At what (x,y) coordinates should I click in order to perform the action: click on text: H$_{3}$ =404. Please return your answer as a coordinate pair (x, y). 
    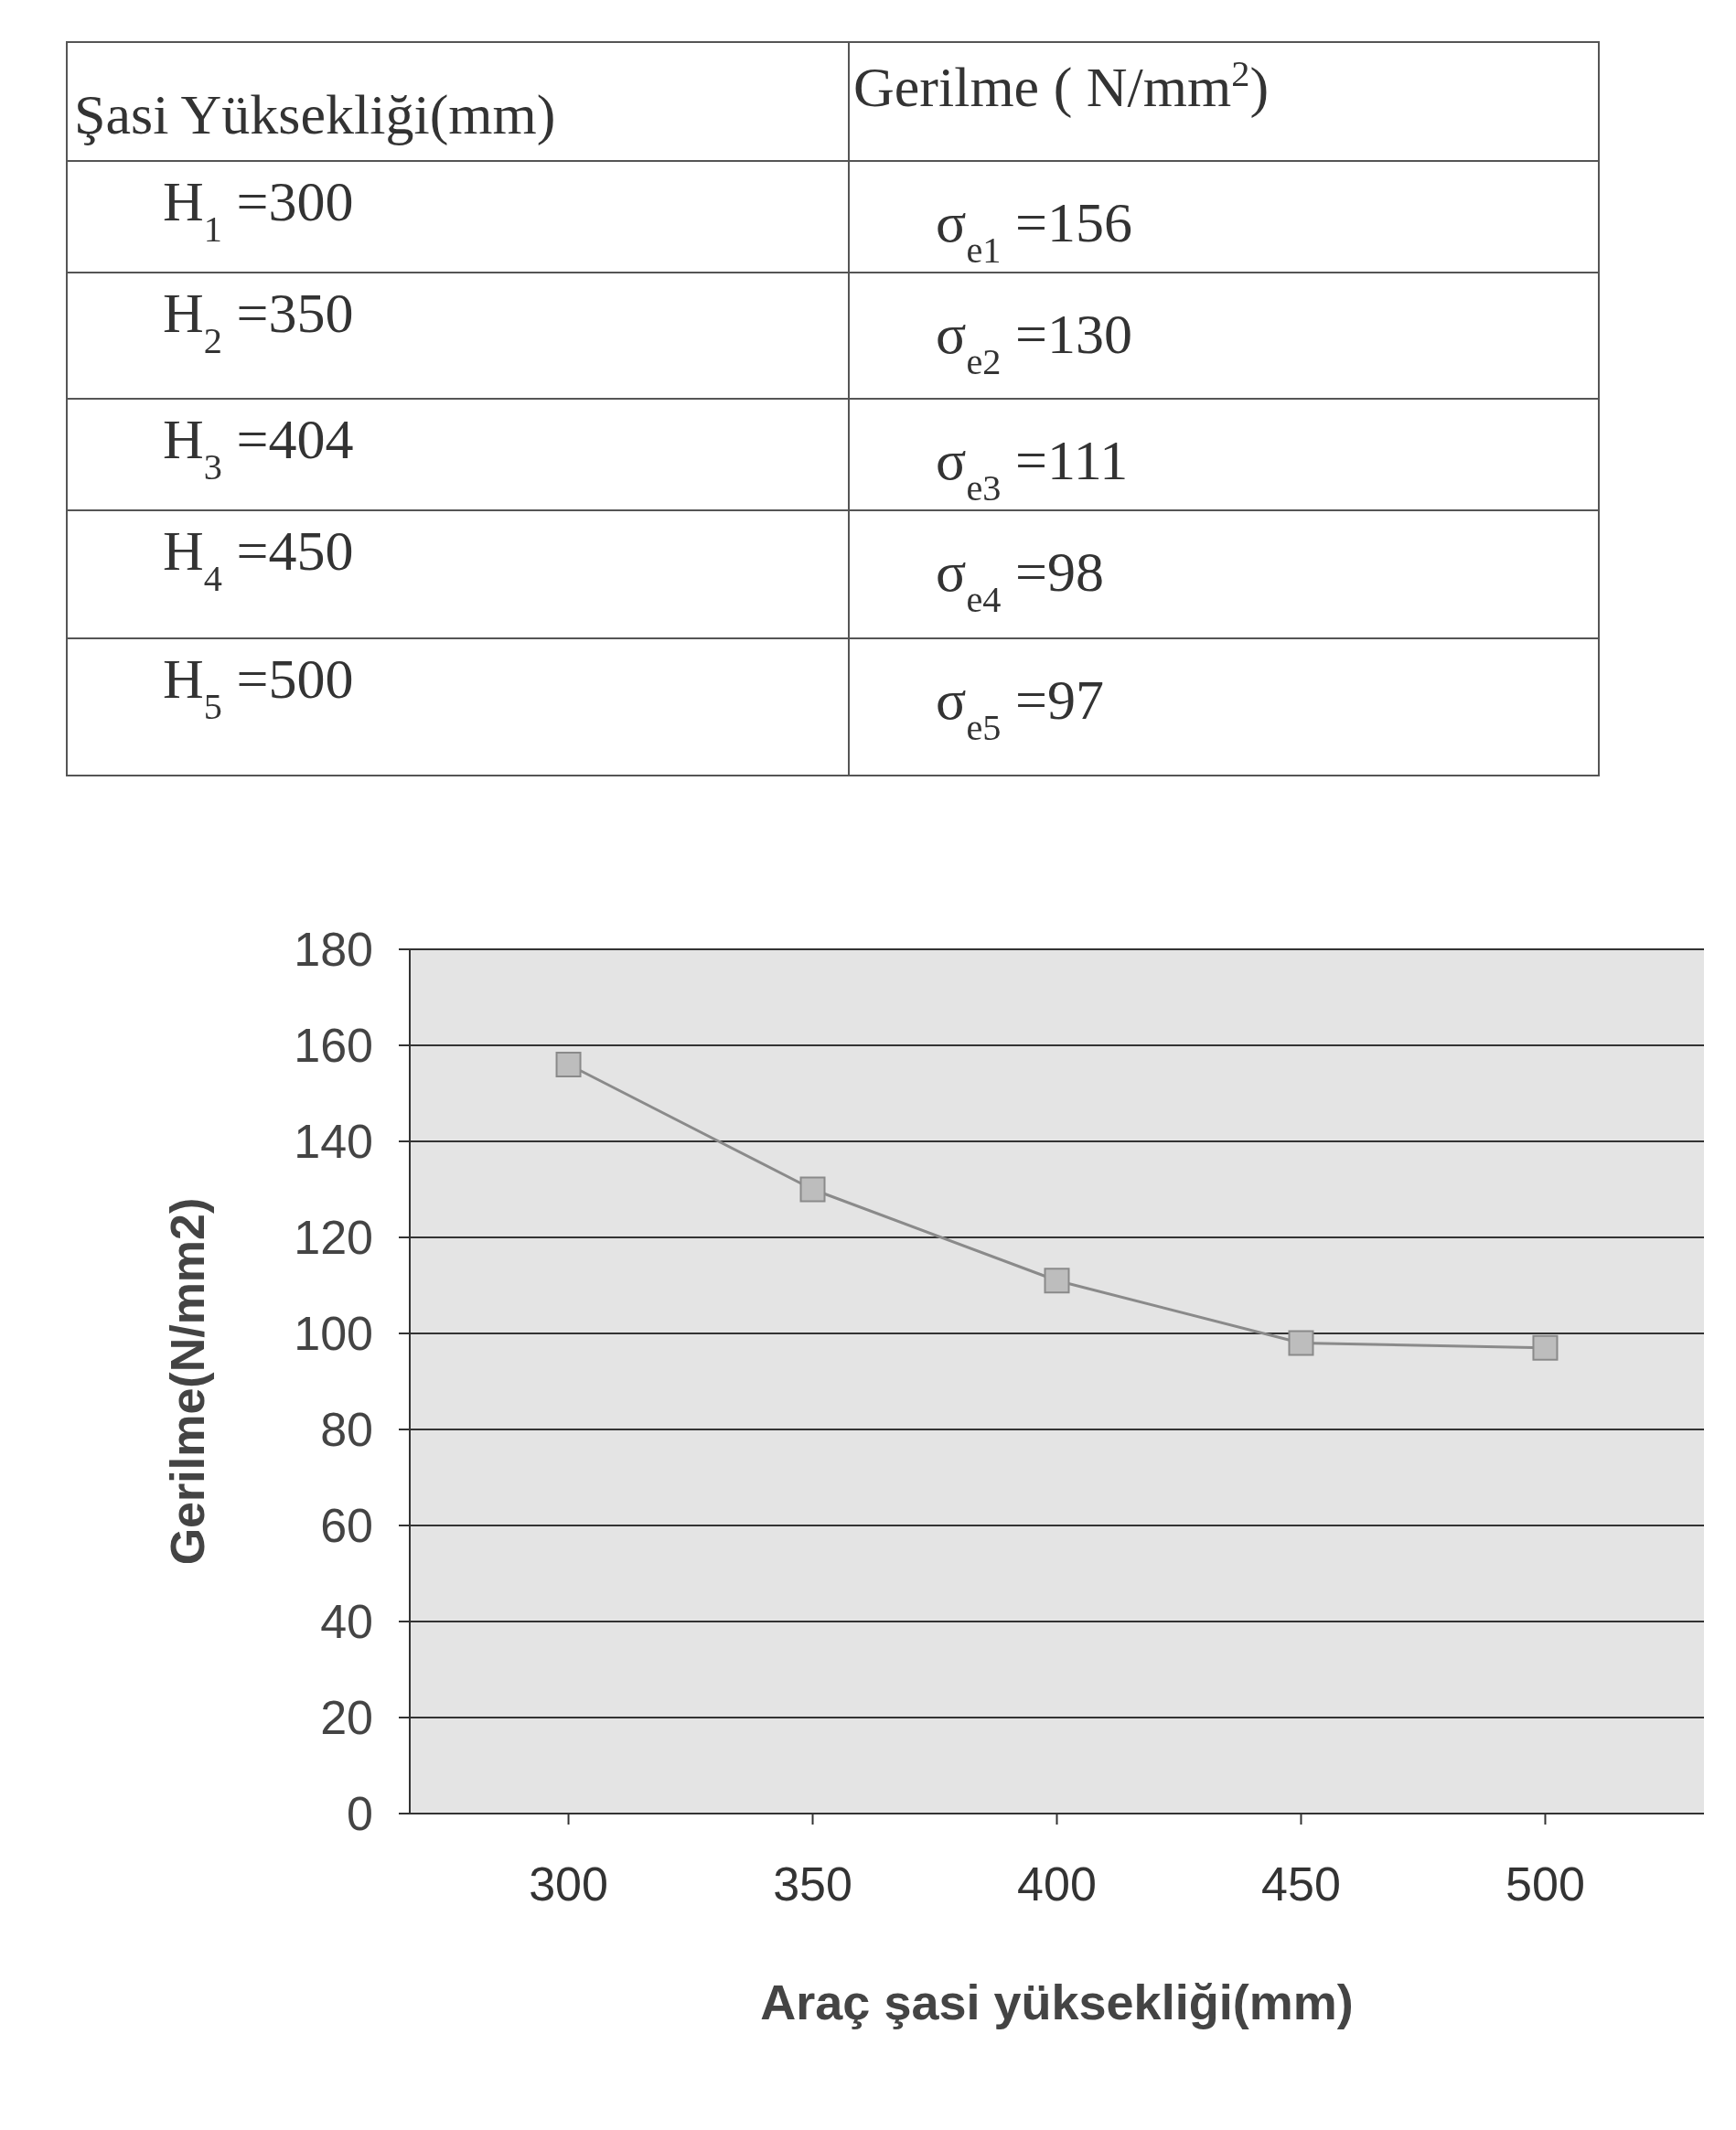
    Looking at the image, I should click on (258, 447).